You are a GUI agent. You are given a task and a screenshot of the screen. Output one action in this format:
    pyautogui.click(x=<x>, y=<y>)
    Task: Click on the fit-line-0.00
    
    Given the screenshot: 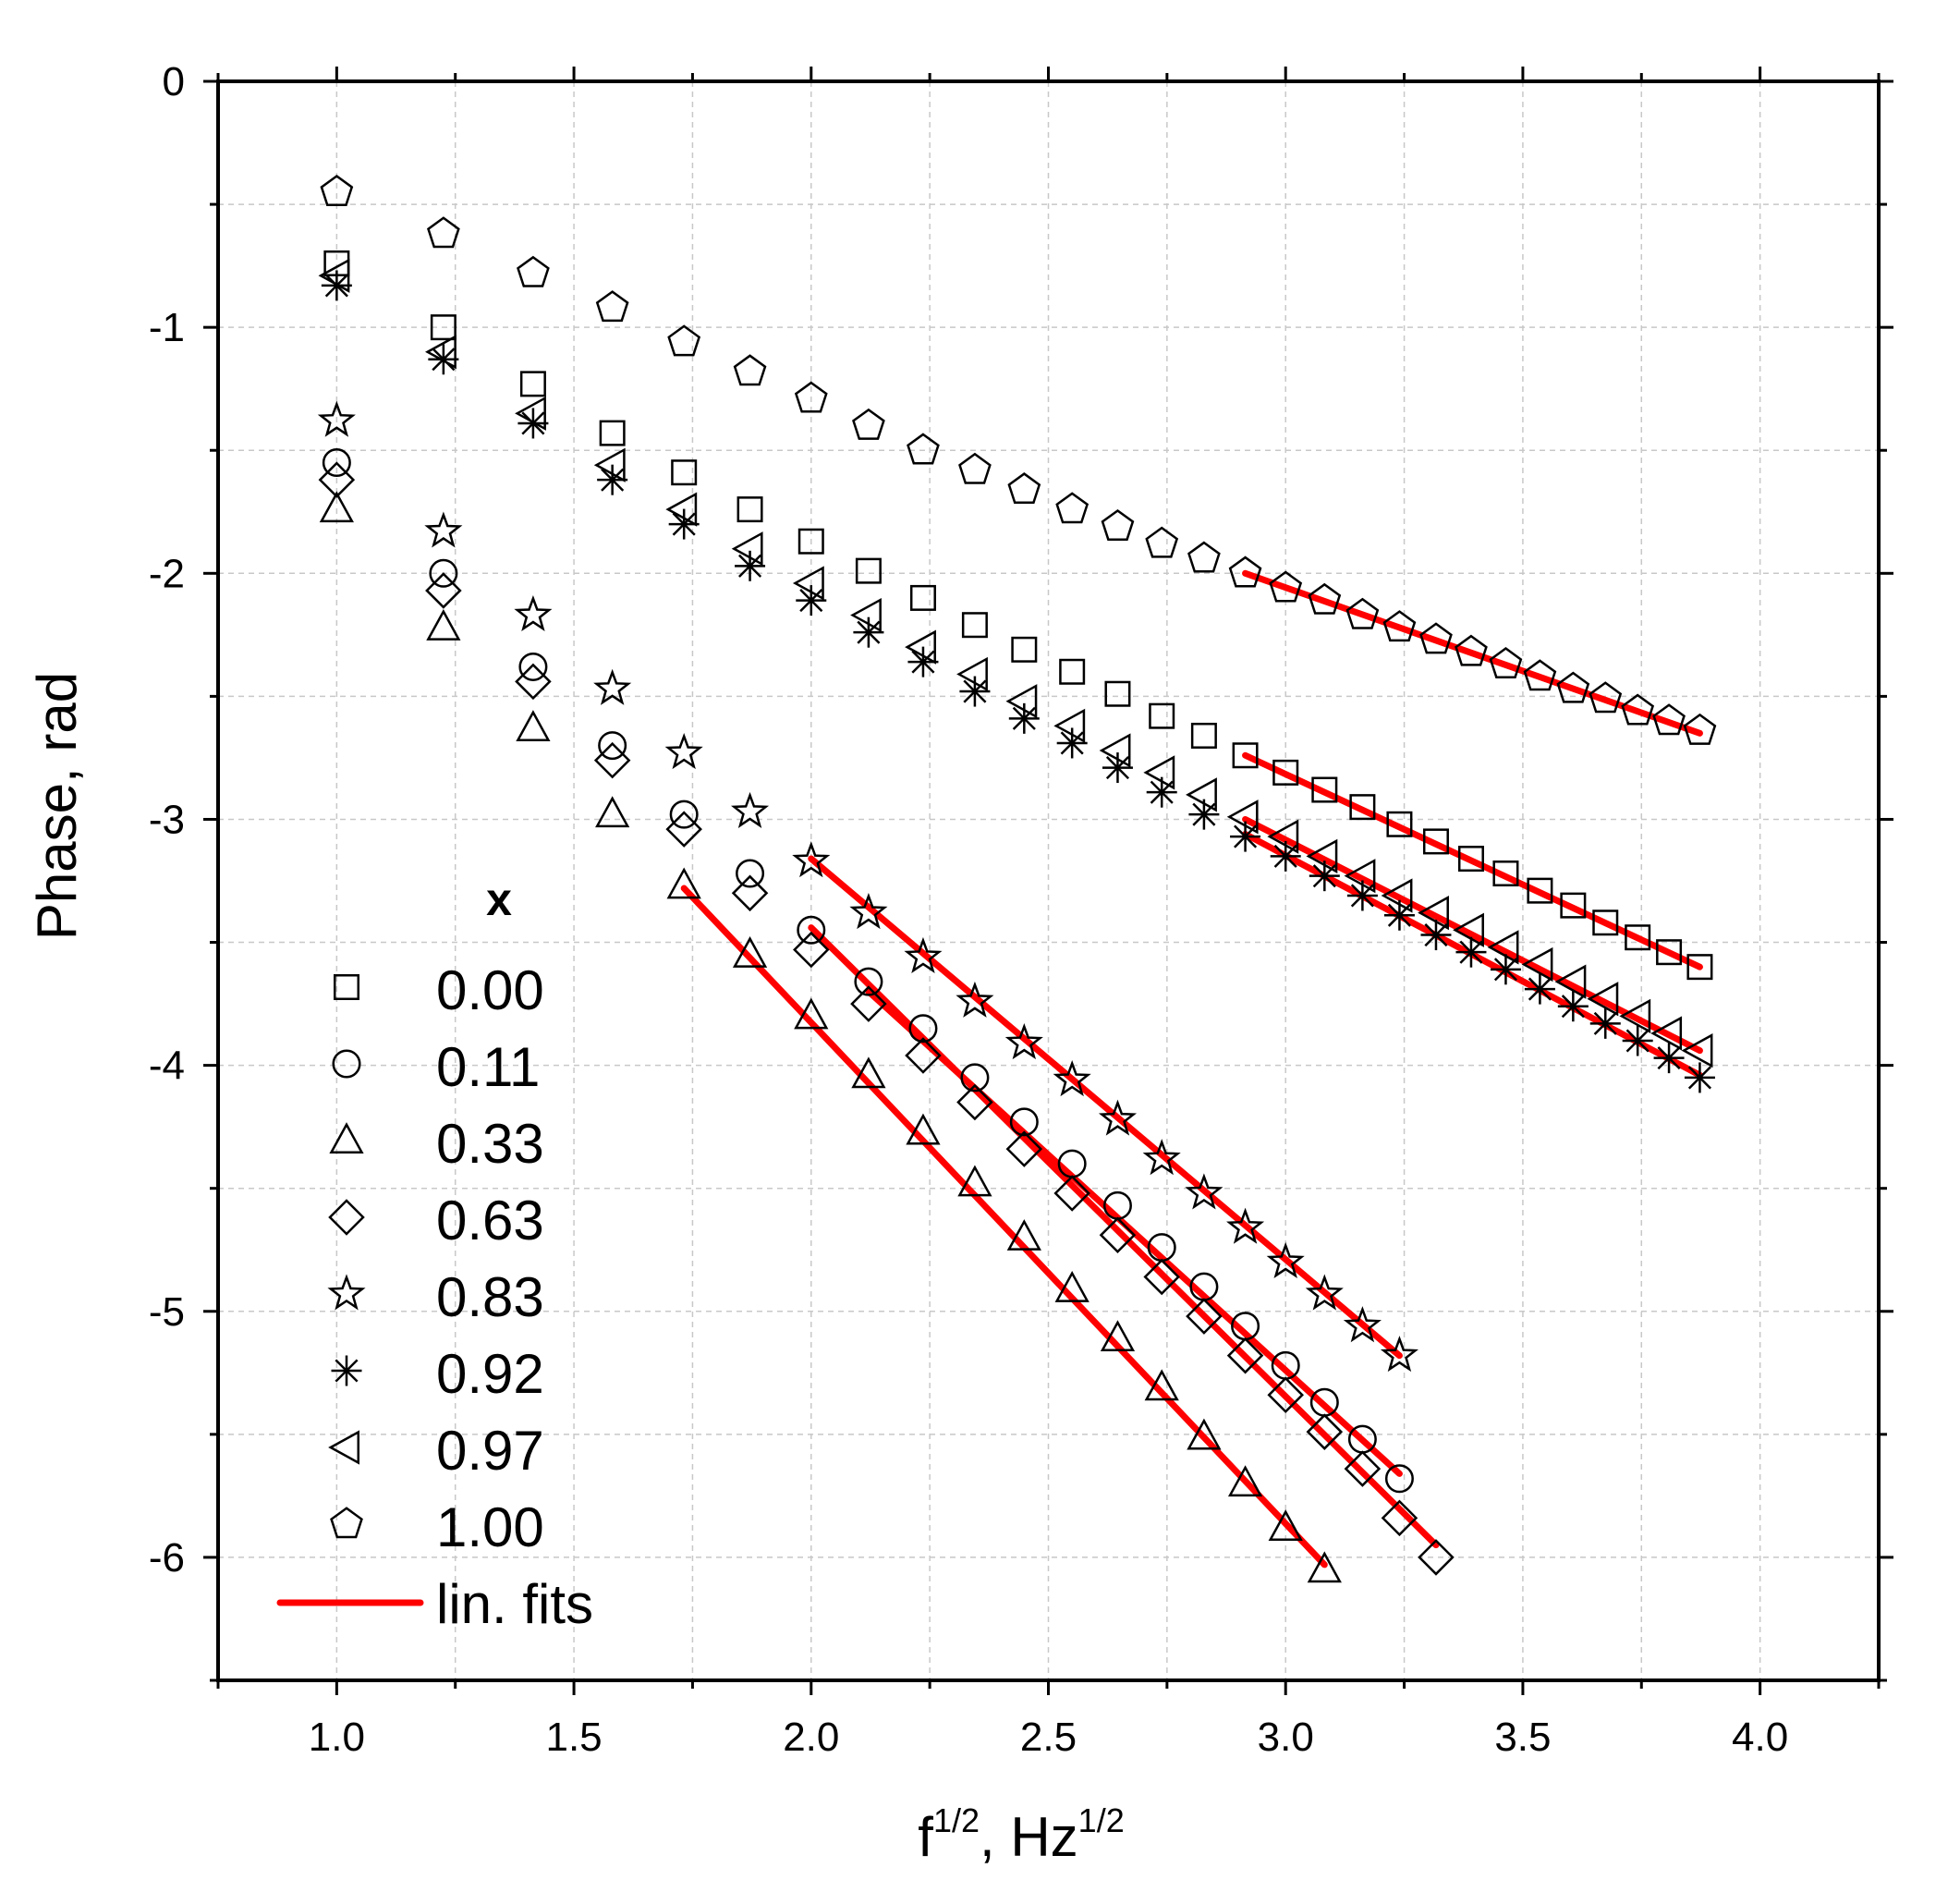 What is the action you would take?
    pyautogui.click(x=1472, y=860)
    